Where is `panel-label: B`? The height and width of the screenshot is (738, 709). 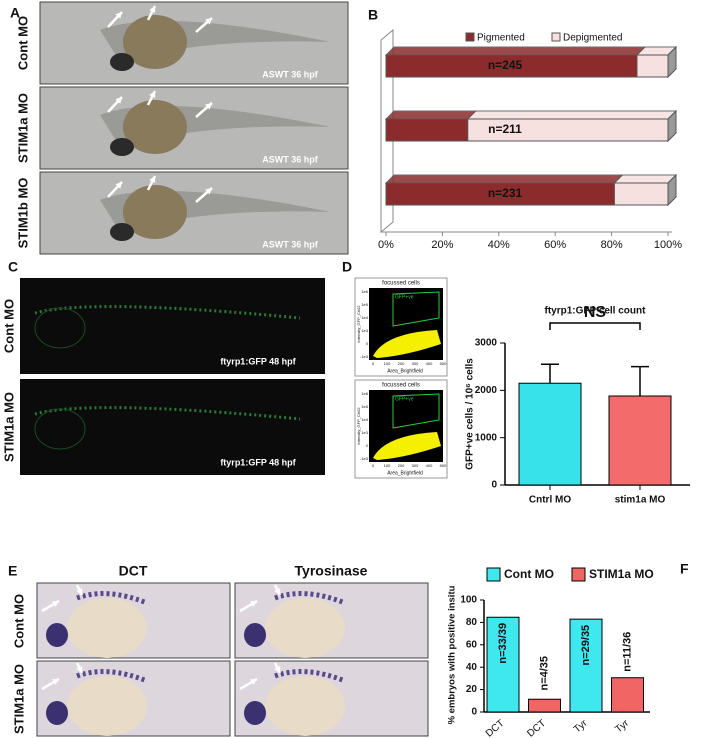 panel-label: B is located at coordinates (373, 15).